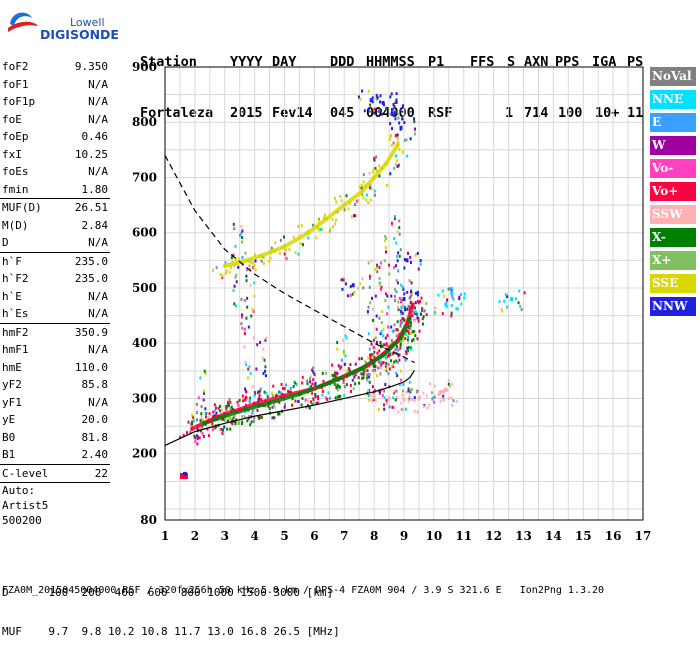 This screenshot has height=651, width=700. Describe the element at coordinates (570, 113) in the screenshot. I see `header-value: 100` at that location.